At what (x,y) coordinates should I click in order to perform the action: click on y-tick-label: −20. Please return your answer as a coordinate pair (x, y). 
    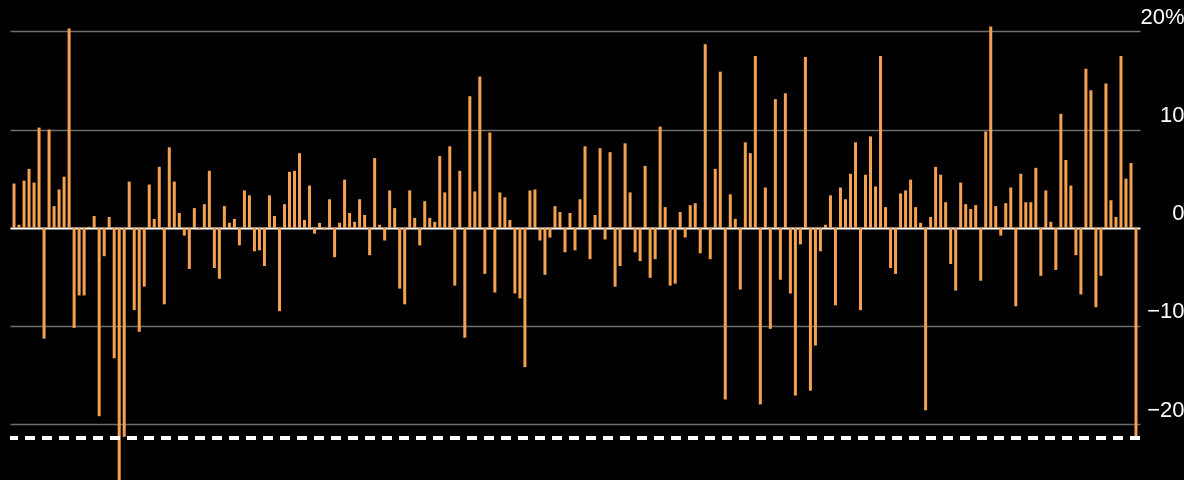
    Looking at the image, I should click on (1166, 409).